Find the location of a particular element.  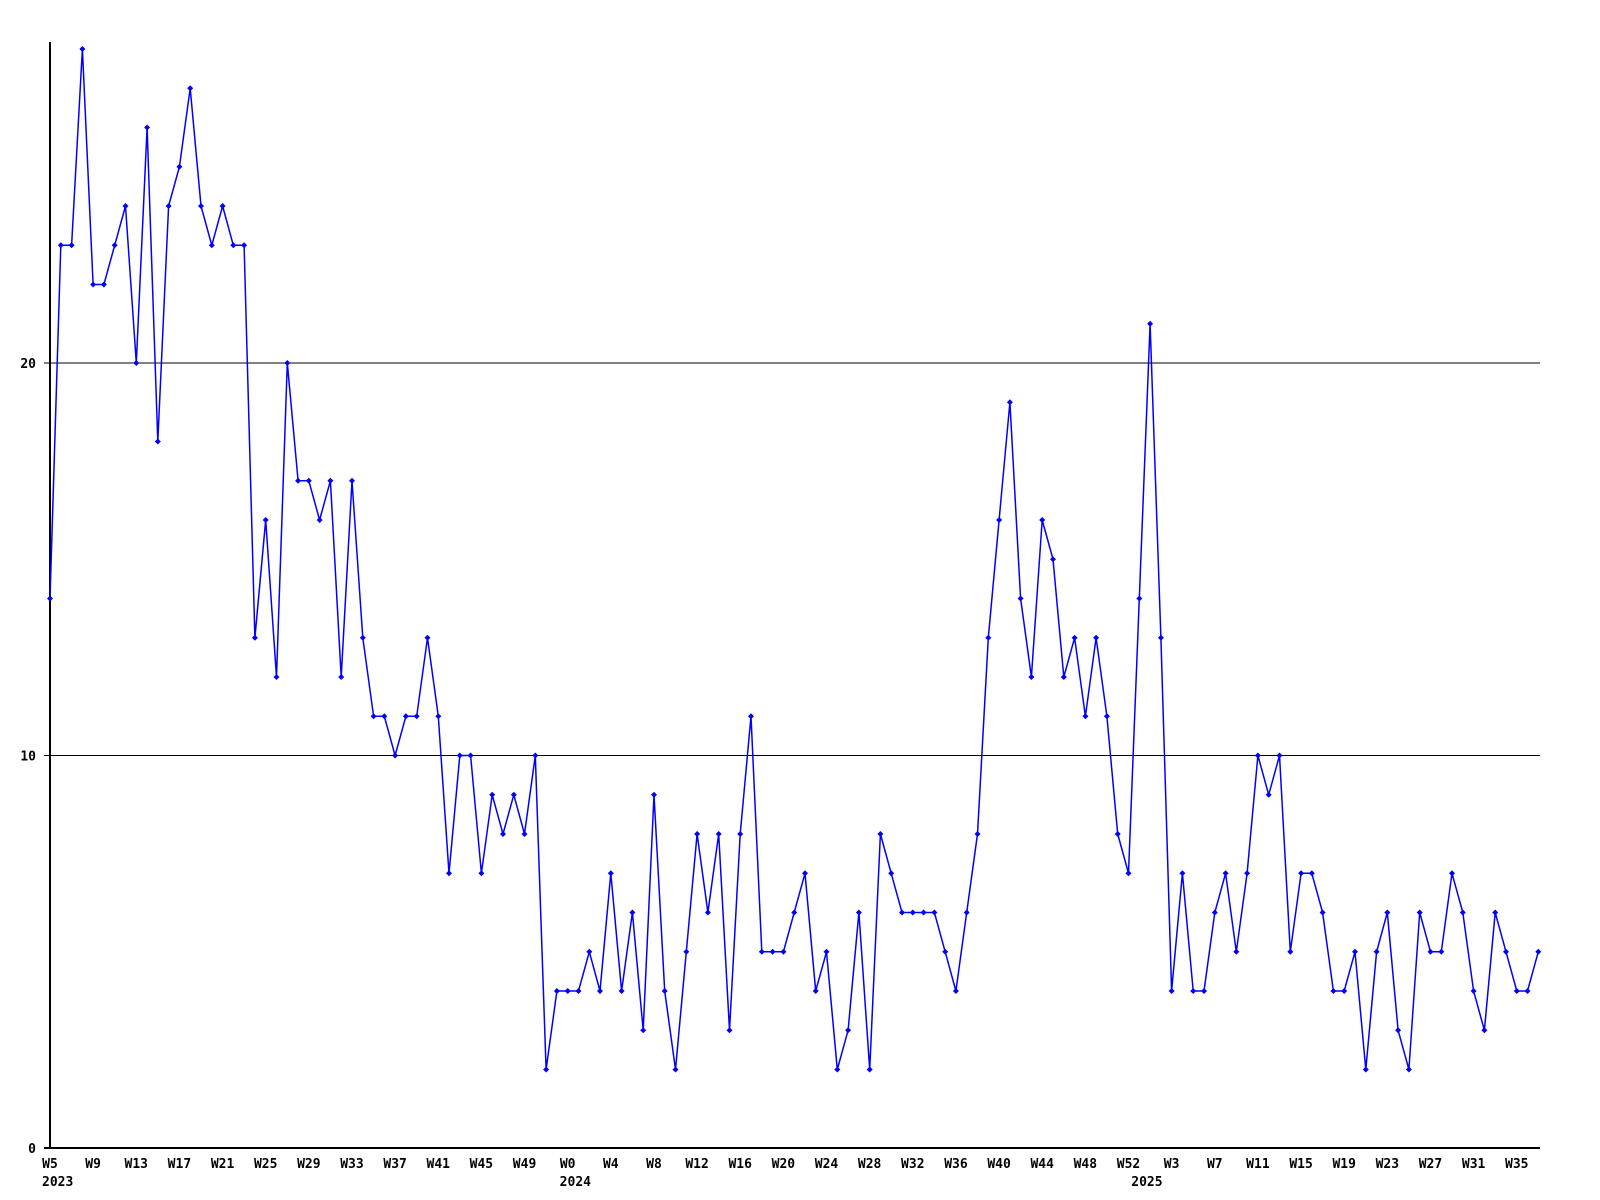

y-tick-label-20: 20 is located at coordinates (28, 364).